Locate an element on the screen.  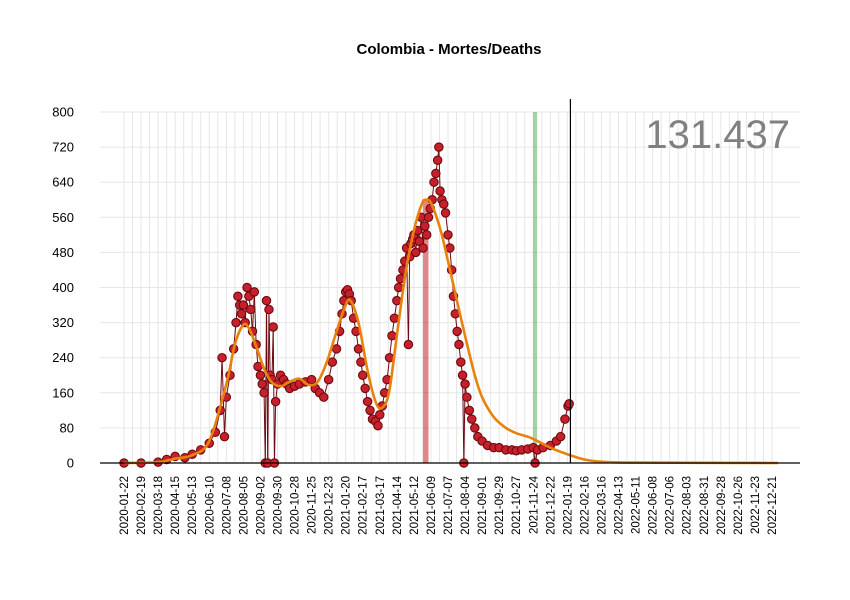
chart-title: Colombia - Mortes/Deaths is located at coordinates (448, 49).